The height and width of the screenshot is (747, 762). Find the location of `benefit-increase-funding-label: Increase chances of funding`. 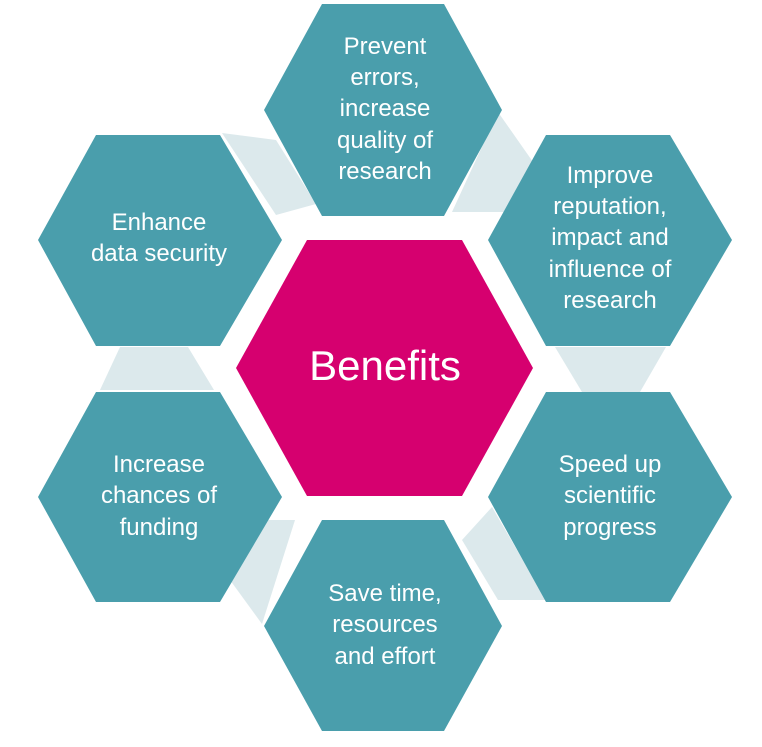

benefit-increase-funding-label: Increase chances of funding is located at coordinates (159, 496).